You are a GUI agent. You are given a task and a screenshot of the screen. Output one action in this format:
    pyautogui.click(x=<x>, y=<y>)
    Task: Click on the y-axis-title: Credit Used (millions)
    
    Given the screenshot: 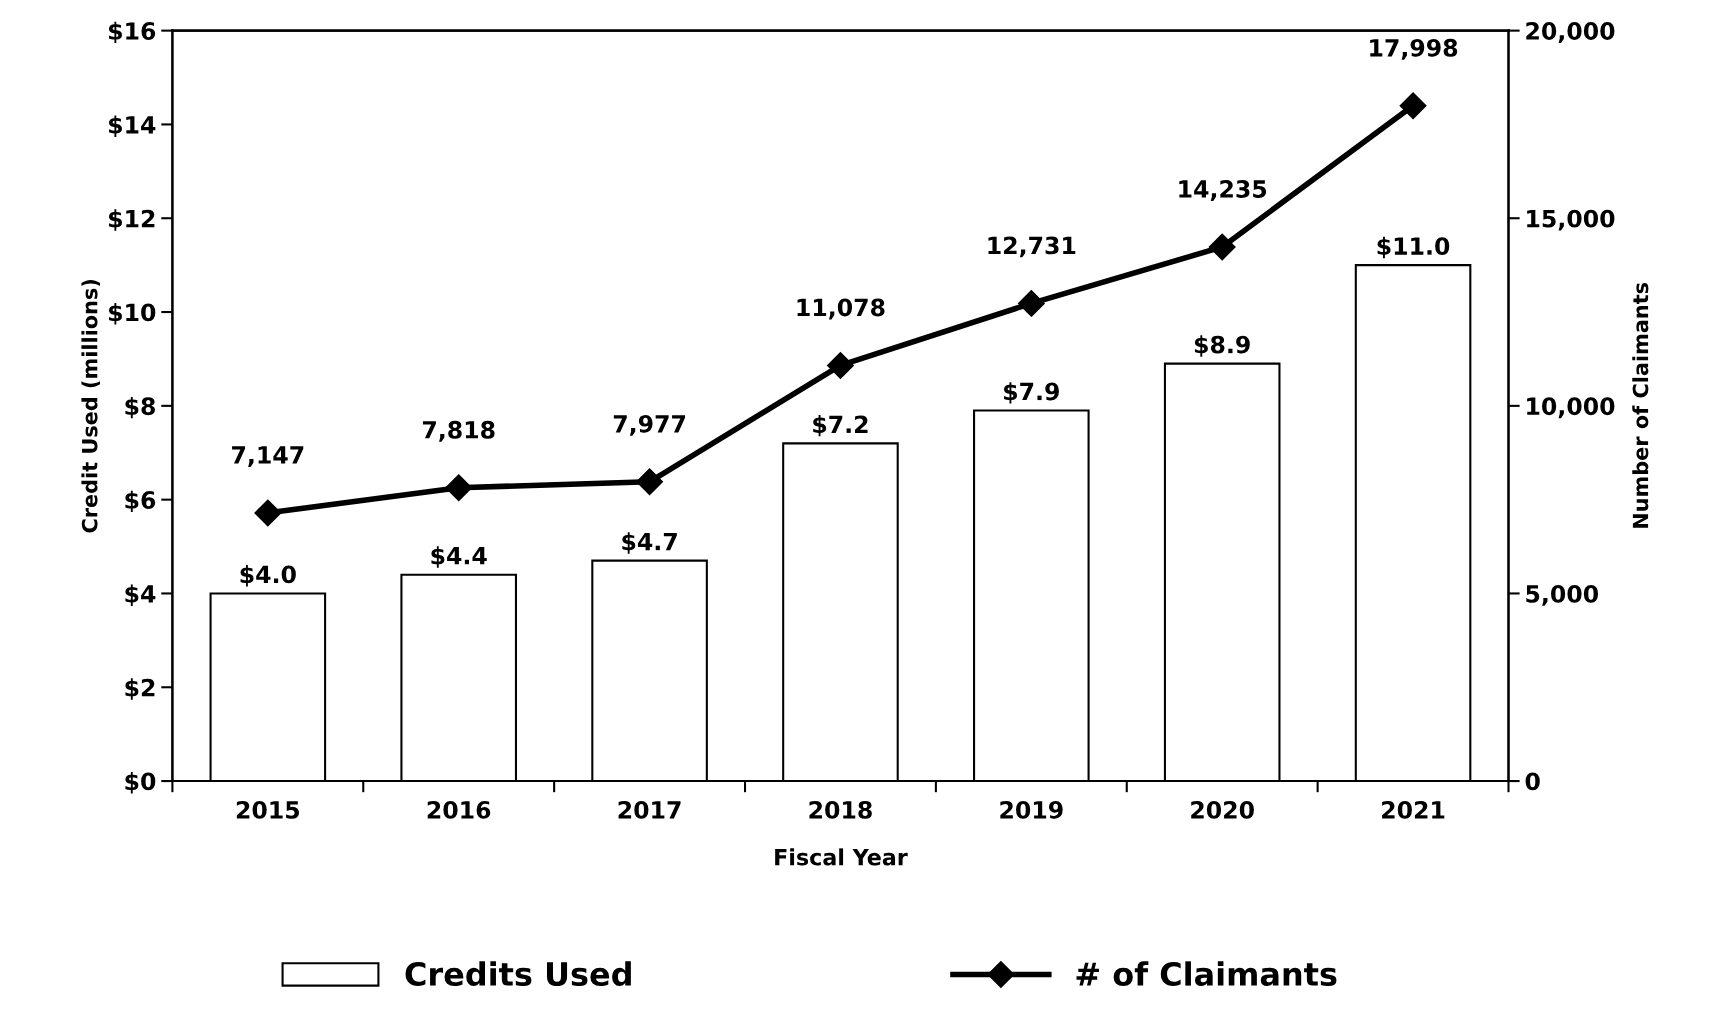 What is the action you would take?
    pyautogui.click(x=90, y=406)
    